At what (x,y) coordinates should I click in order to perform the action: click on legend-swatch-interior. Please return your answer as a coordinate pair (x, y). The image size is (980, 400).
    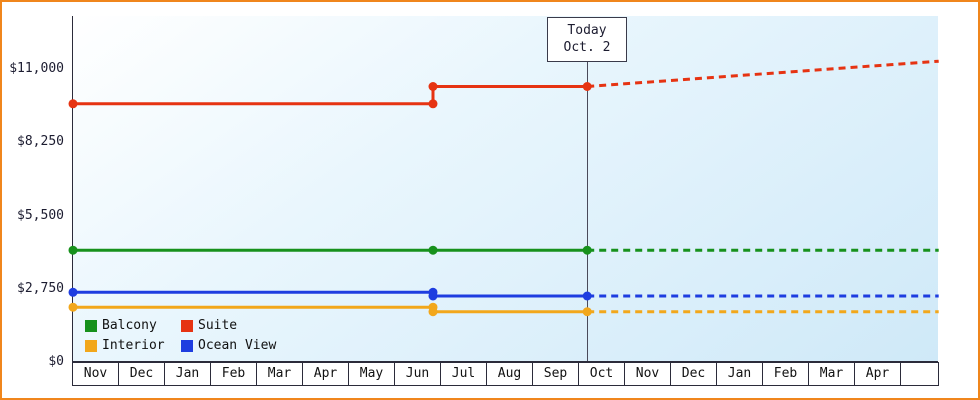
    Looking at the image, I should click on (91, 345).